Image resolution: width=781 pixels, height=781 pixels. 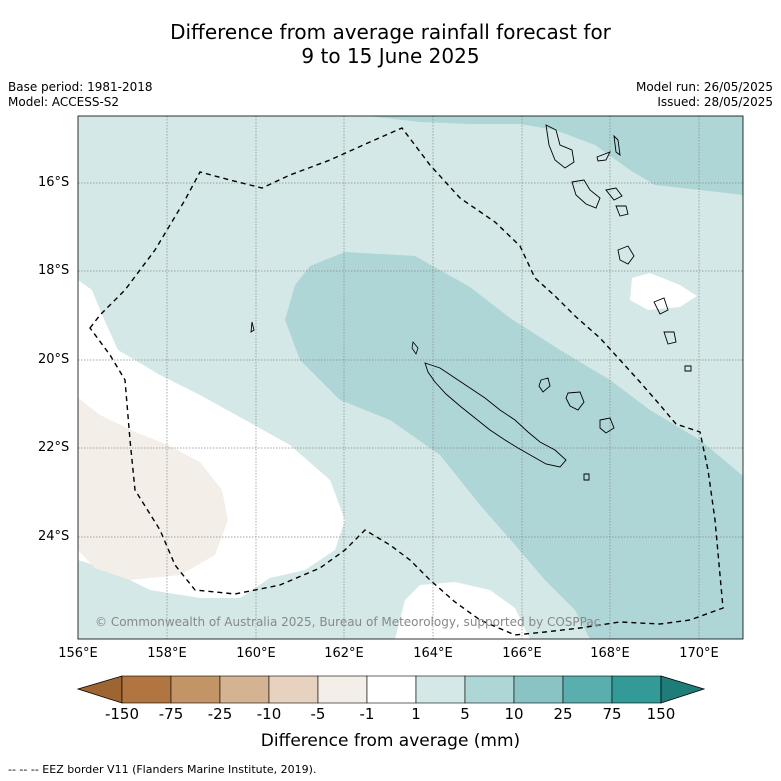 What do you see at coordinates (586, 194) in the screenshot?
I see `malakula-island` at bounding box center [586, 194].